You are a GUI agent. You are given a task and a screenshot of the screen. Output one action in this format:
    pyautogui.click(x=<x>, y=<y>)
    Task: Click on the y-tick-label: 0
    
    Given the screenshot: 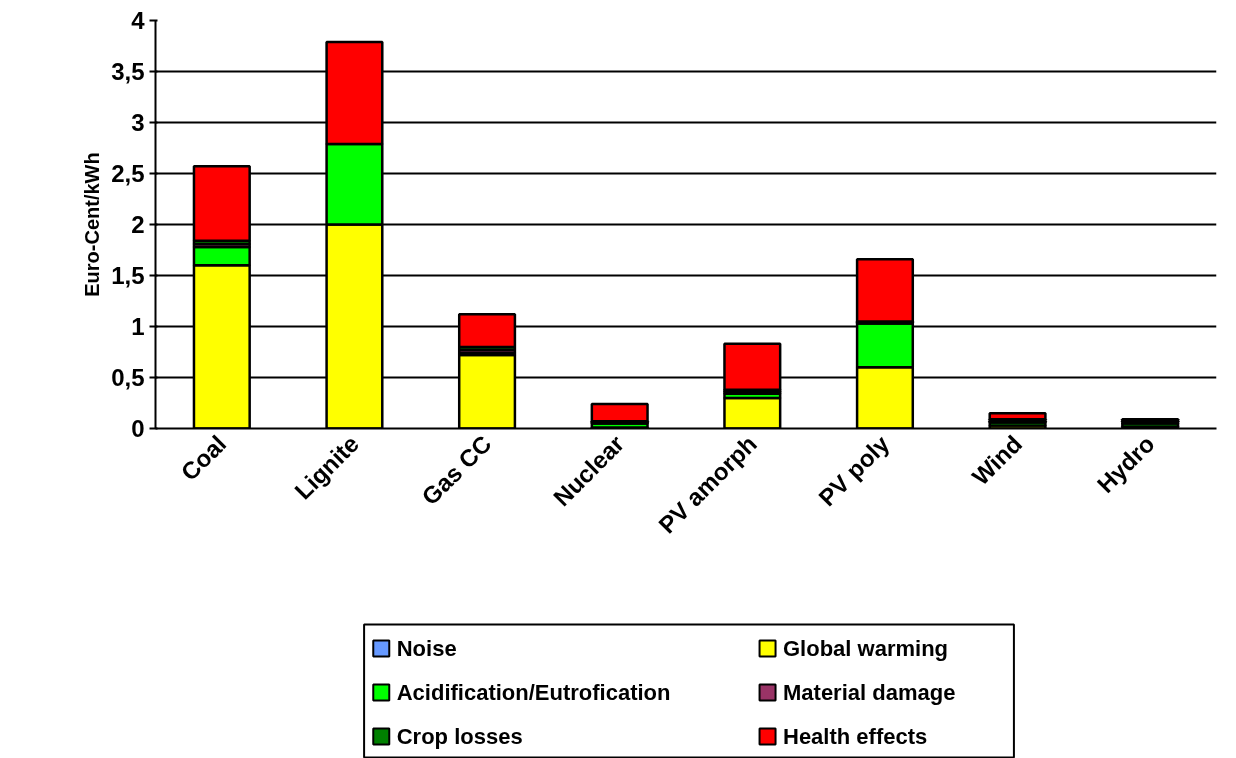 What is the action you would take?
    pyautogui.click(x=138, y=428)
    